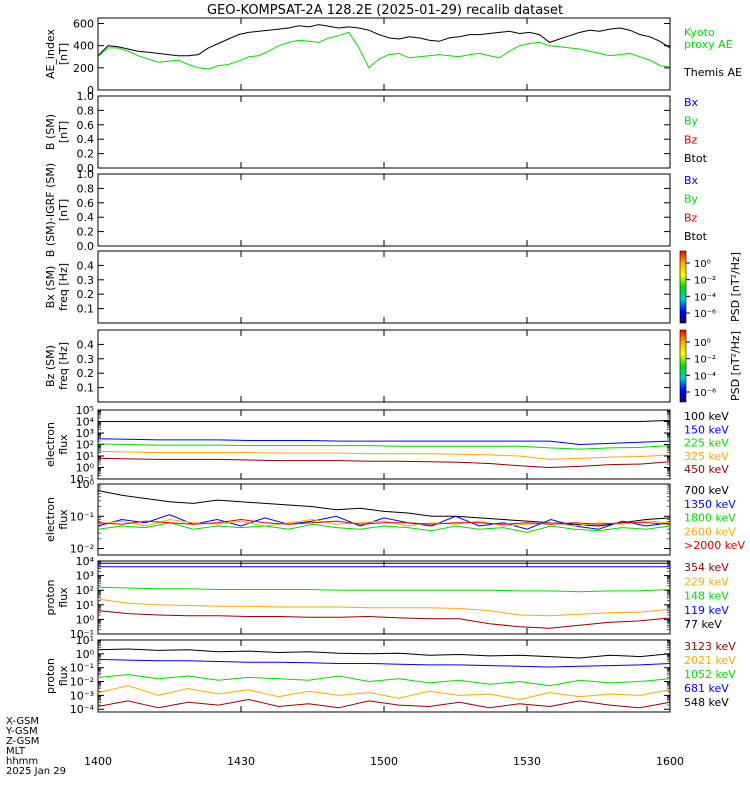 The image size is (750, 800). What do you see at coordinates (86, 280) in the screenshot?
I see `y-tick-label: 0.3` at bounding box center [86, 280].